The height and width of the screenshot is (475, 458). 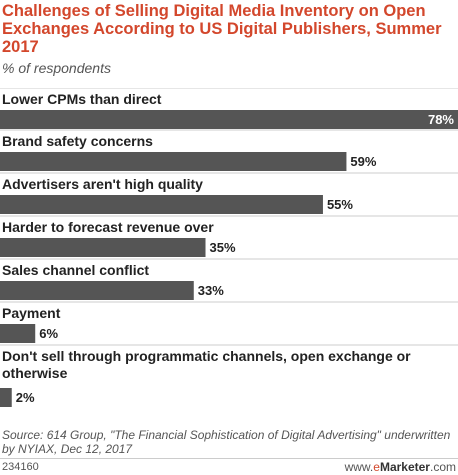 What do you see at coordinates (35, 373) in the screenshot?
I see `category-label: otherwise` at bounding box center [35, 373].